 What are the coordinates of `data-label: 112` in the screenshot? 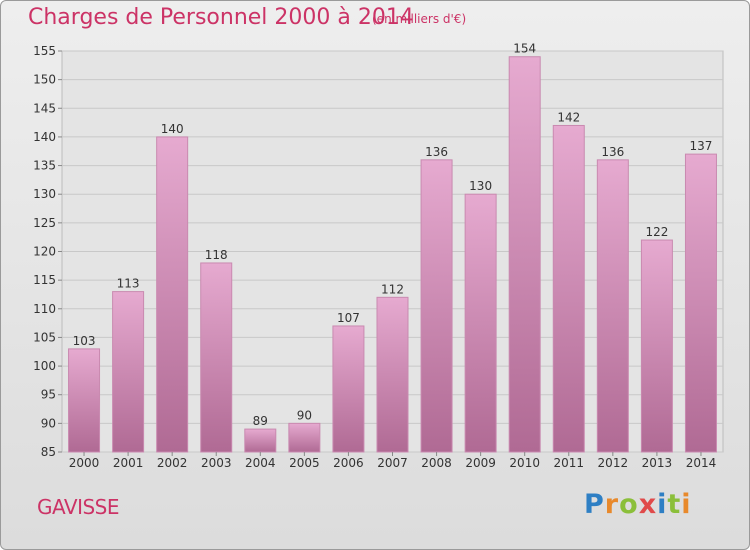 It's located at (392, 289).